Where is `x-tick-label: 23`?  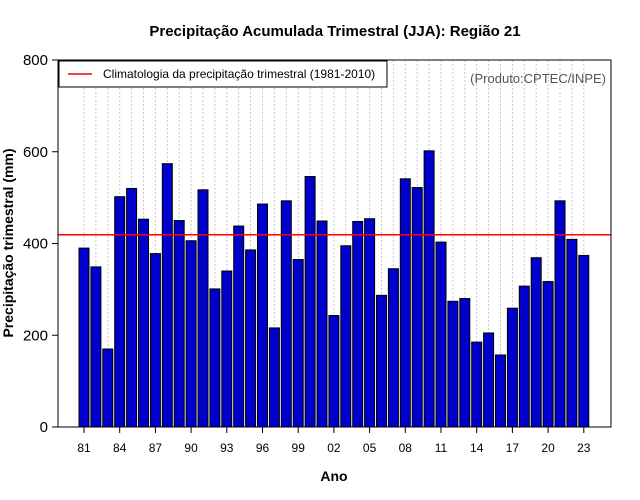 x-tick-label: 23 is located at coordinates (584, 448).